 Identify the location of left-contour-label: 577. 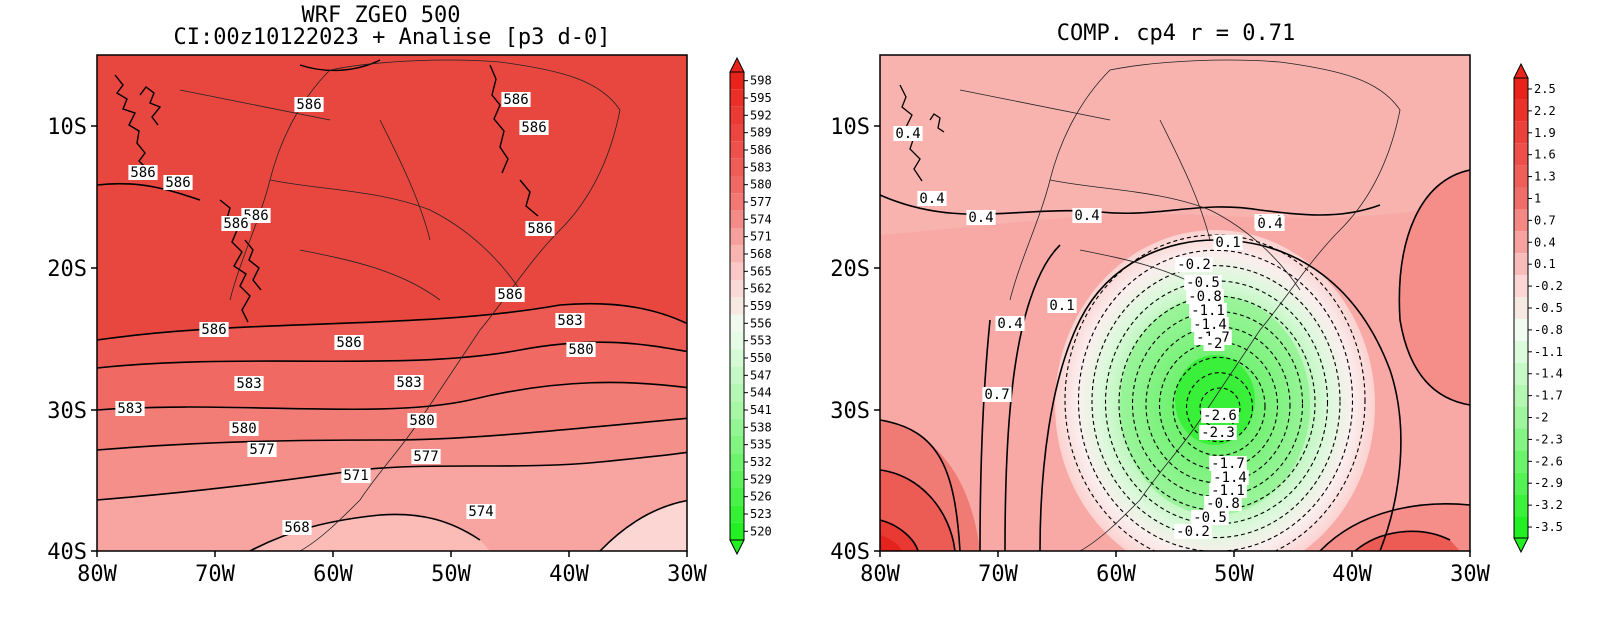
(425, 457).